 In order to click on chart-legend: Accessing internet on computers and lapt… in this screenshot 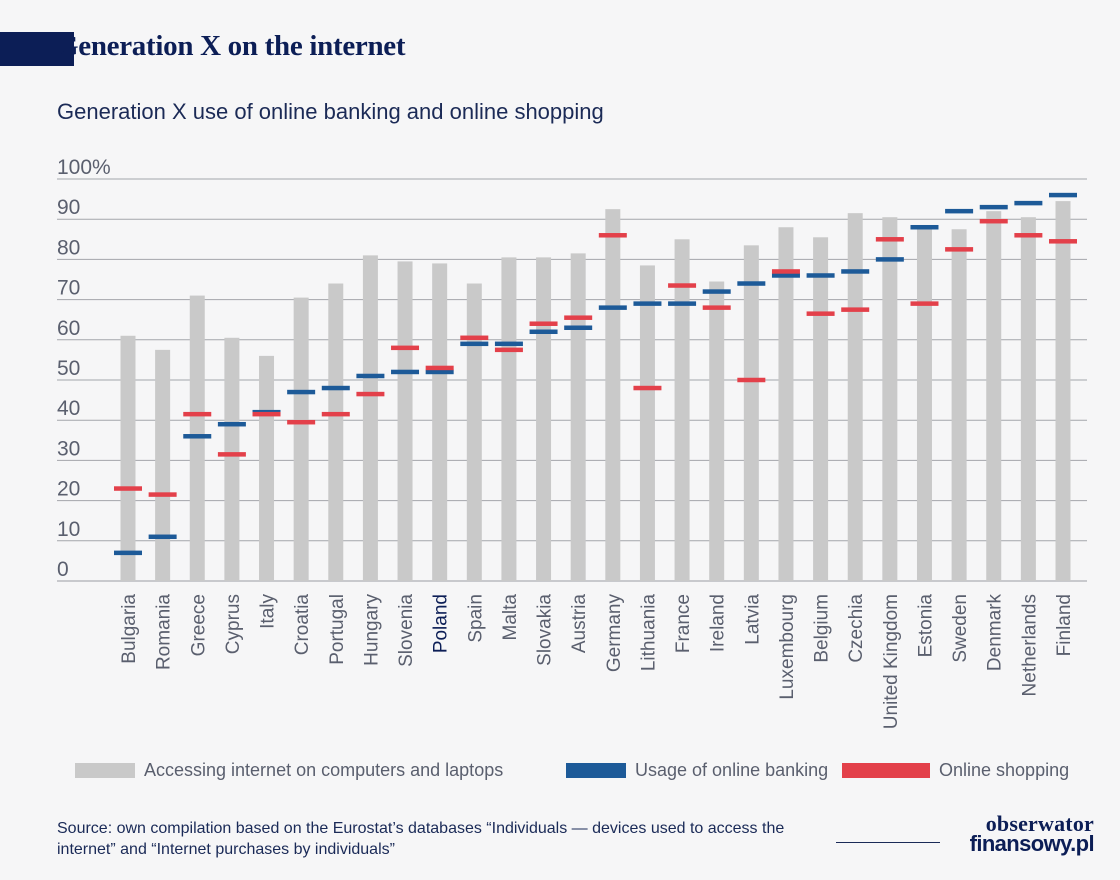, I will do `click(560, 774)`.